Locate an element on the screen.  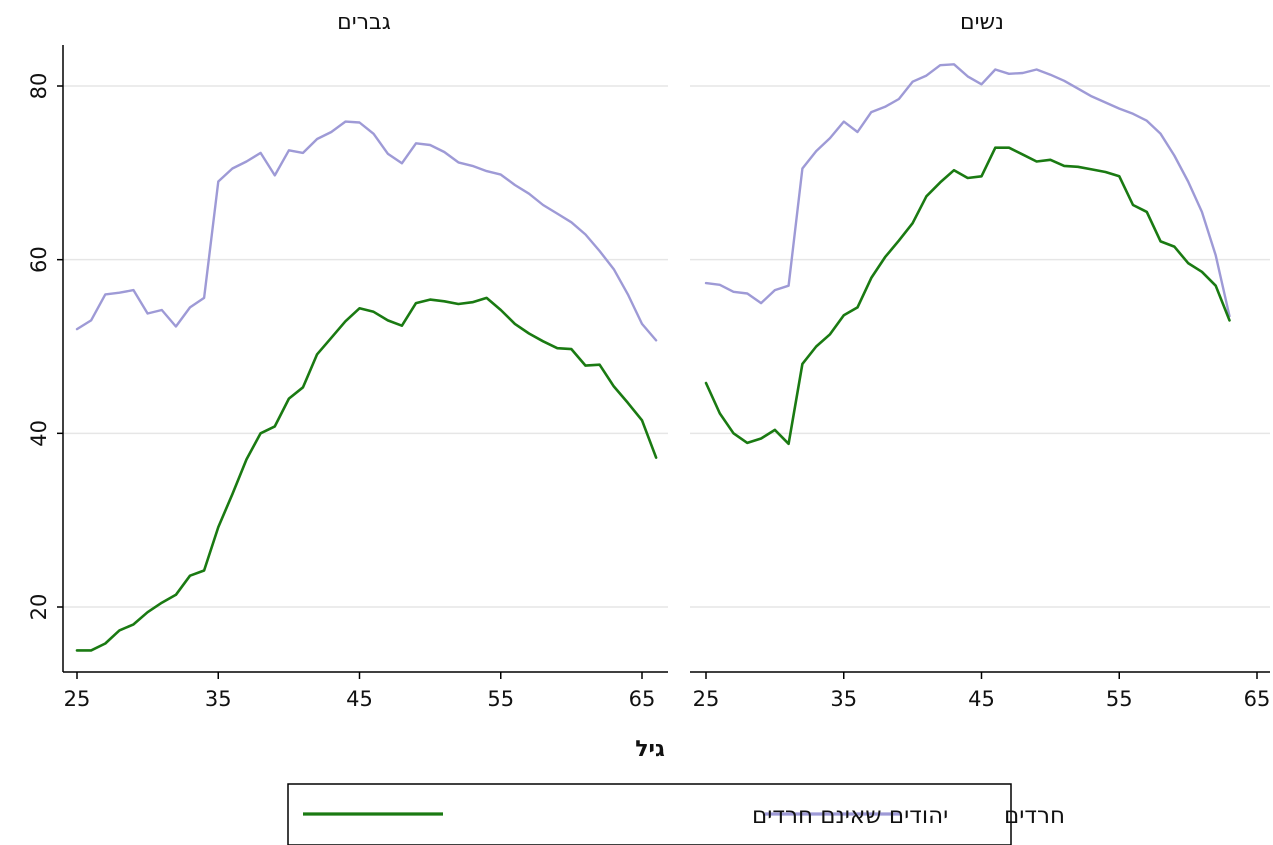
x-ticks-right: 25 35 45 55 65 is located at coordinates (982, 691).